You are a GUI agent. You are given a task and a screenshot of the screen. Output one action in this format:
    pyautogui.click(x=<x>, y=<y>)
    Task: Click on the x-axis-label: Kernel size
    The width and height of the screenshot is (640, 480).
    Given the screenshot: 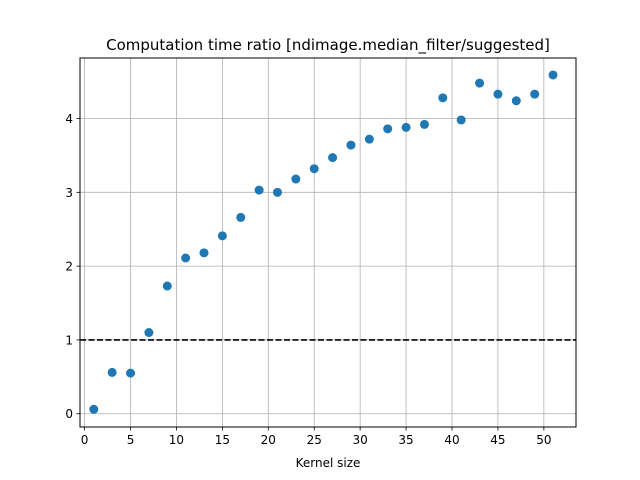 What is the action you would take?
    pyautogui.click(x=328, y=463)
    